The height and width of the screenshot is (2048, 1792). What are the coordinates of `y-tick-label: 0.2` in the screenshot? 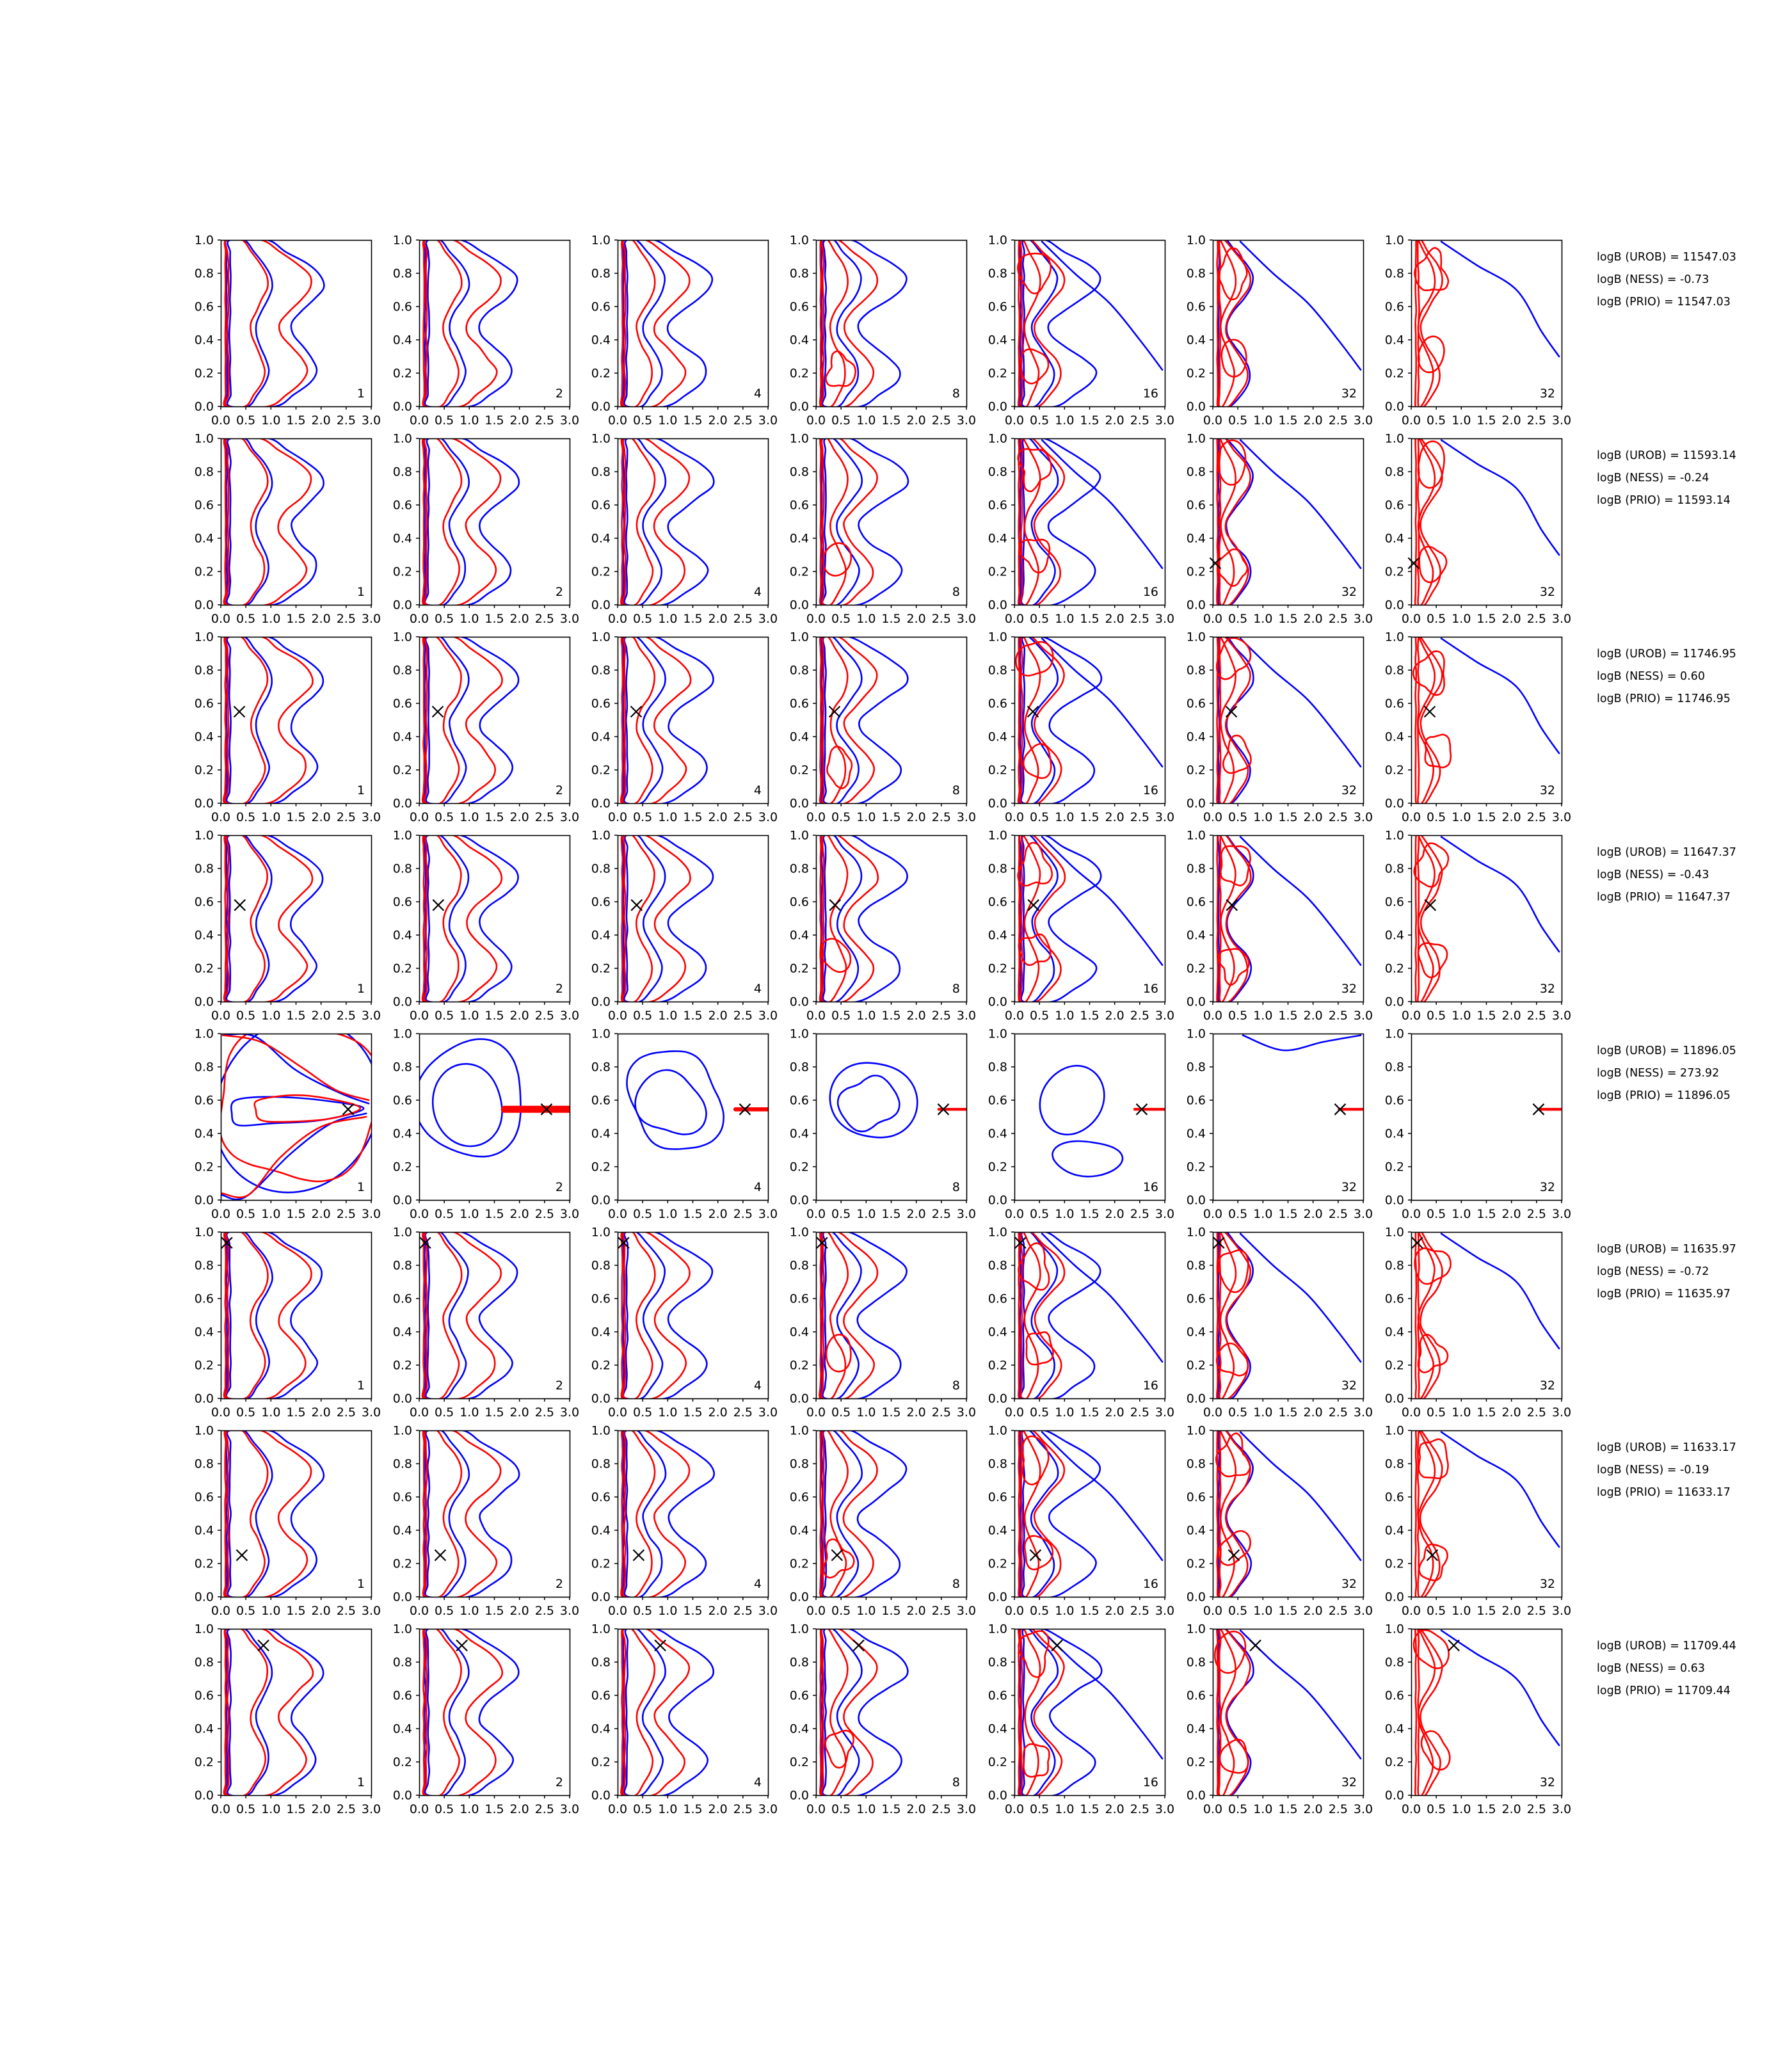 It's located at (1394, 771).